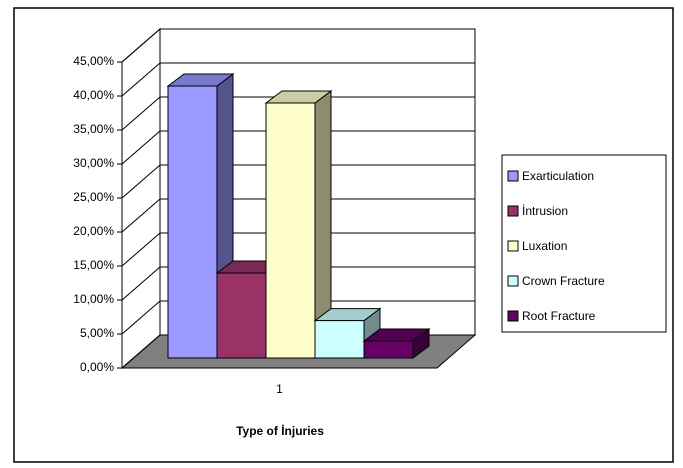 This screenshot has width=683, height=468. Describe the element at coordinates (544, 246) in the screenshot. I see `legend-label: Luxation` at that location.